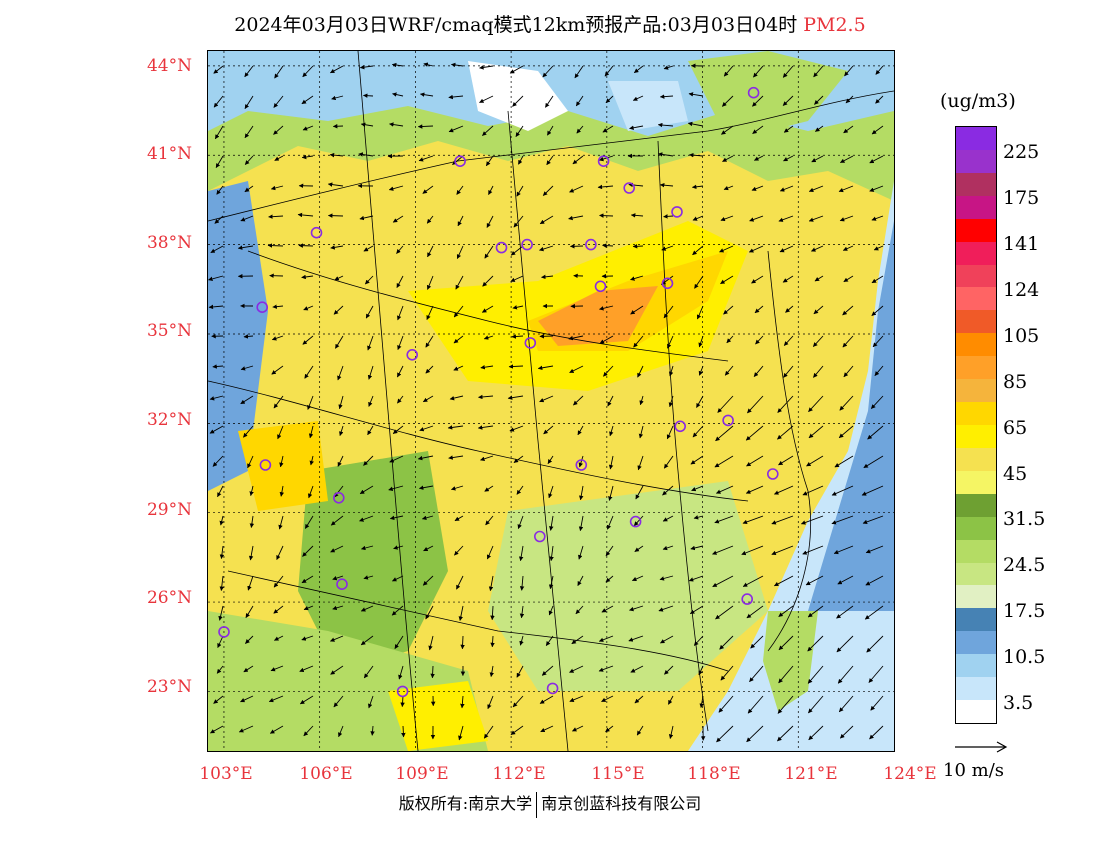 Image resolution: width=1100 pixels, height=850 pixels. I want to click on field-sea-mid, so click(851, 416).